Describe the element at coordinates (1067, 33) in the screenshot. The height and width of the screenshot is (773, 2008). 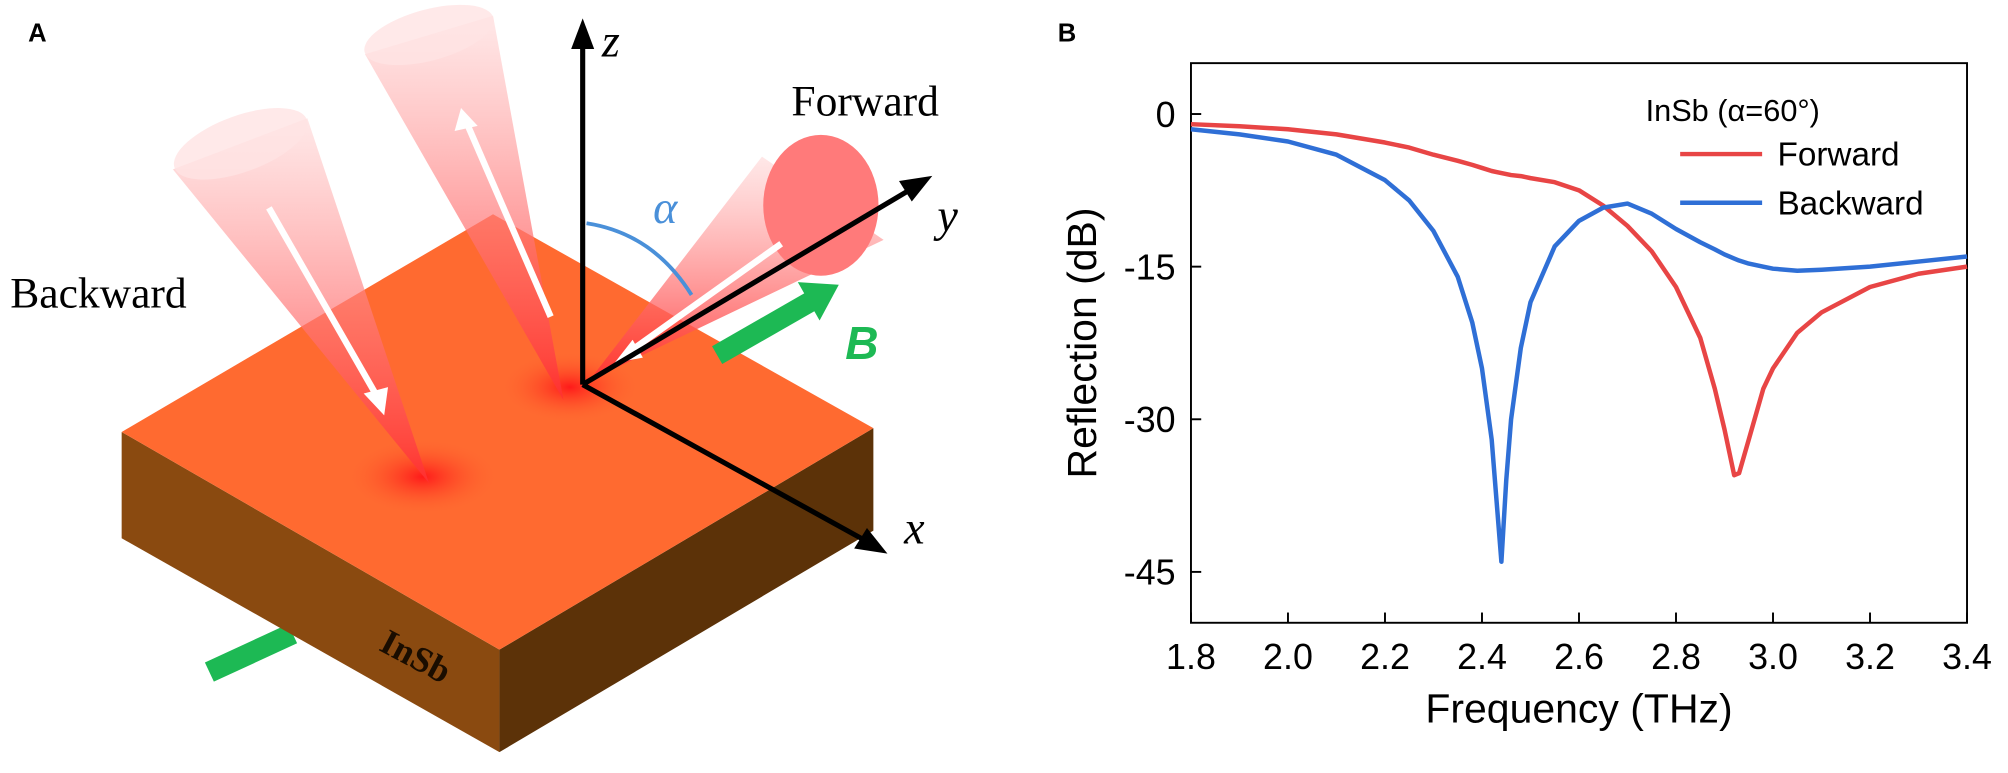
I see `panel-label: B` at that location.